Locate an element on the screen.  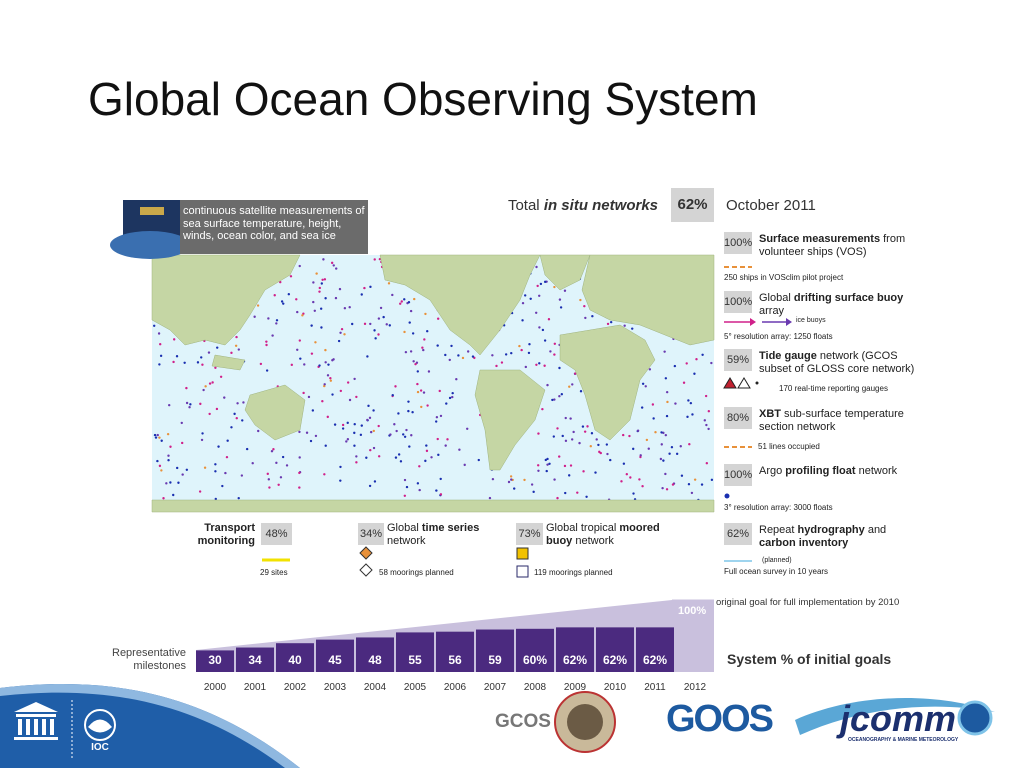
x-tick-label: 2012 is located at coordinates (695, 687).